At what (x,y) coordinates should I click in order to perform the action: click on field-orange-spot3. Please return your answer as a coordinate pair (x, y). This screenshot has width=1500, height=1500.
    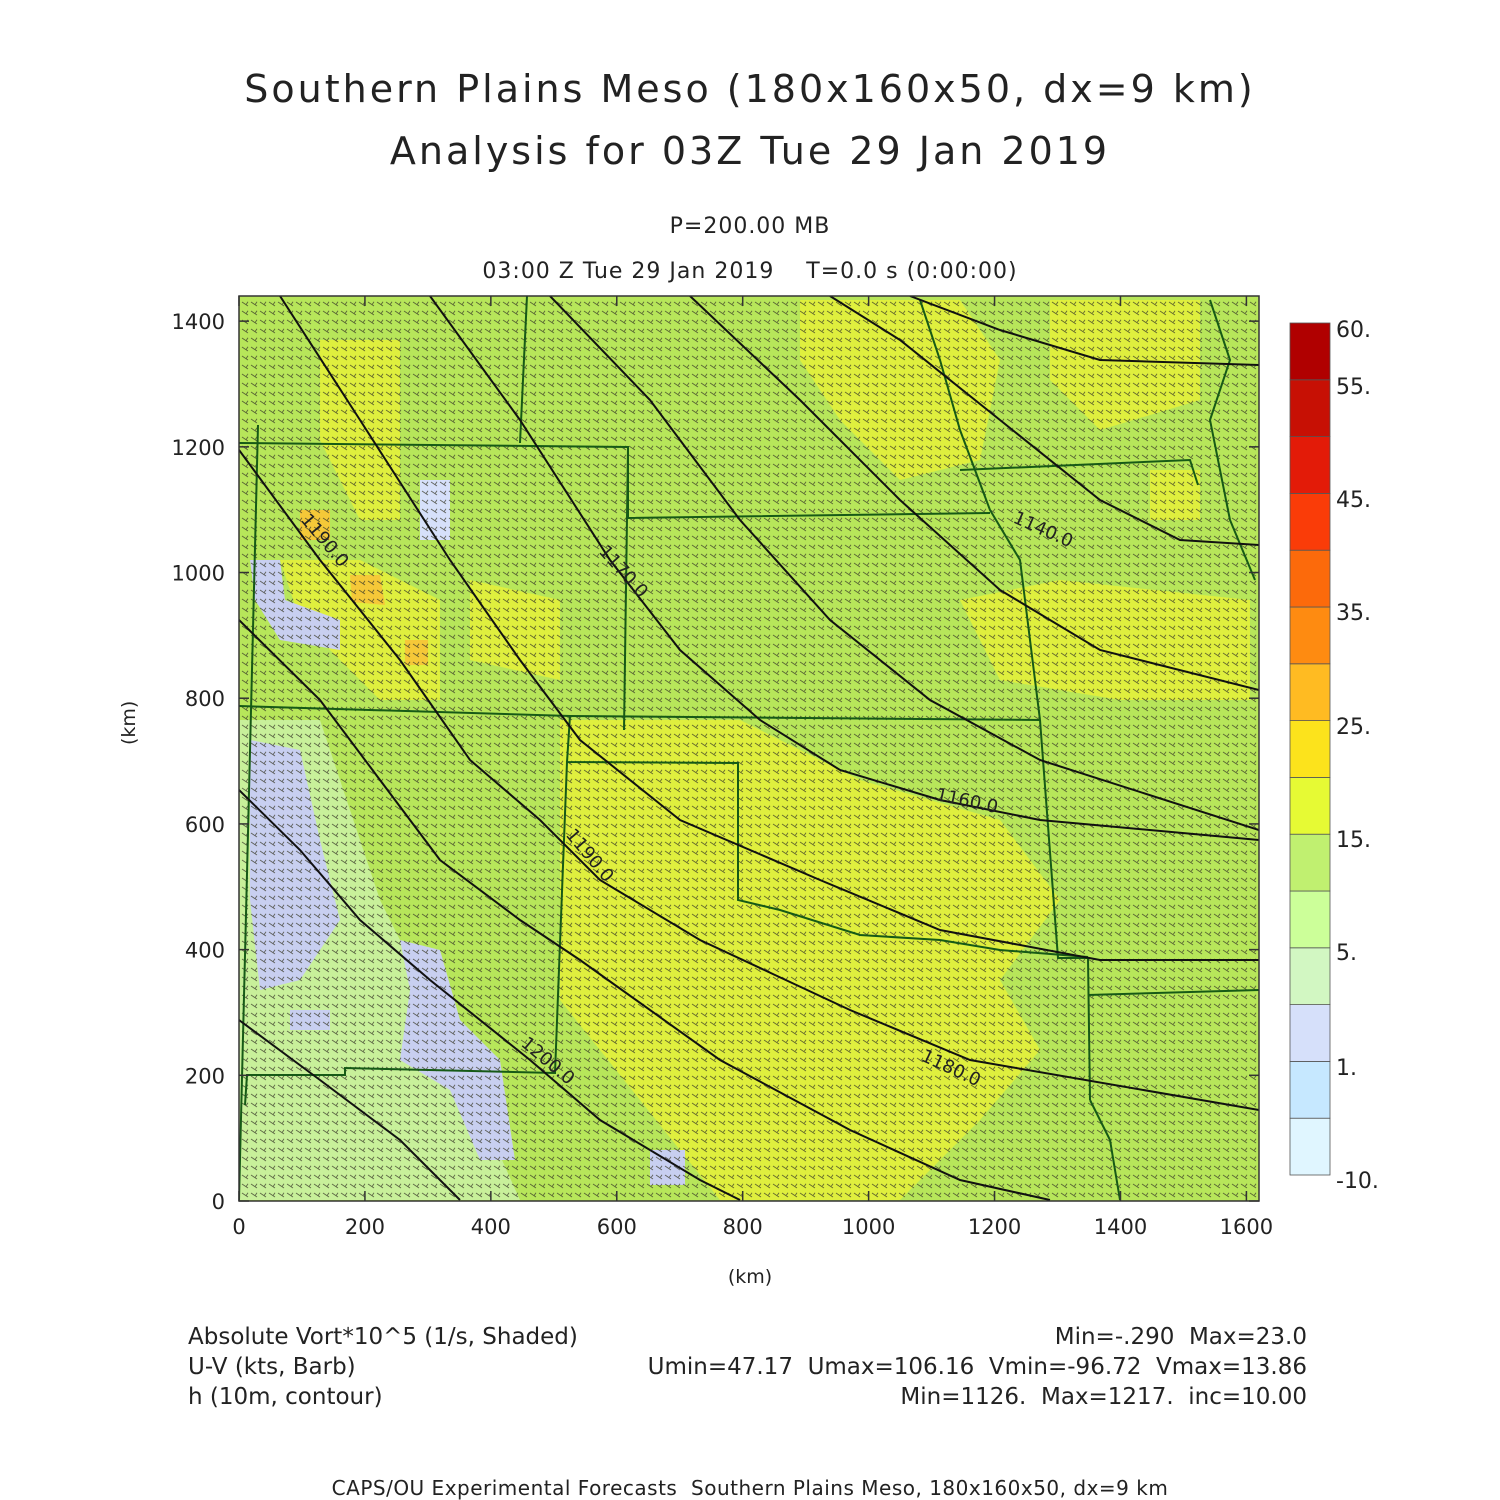
    Looking at the image, I should click on (315, 525).